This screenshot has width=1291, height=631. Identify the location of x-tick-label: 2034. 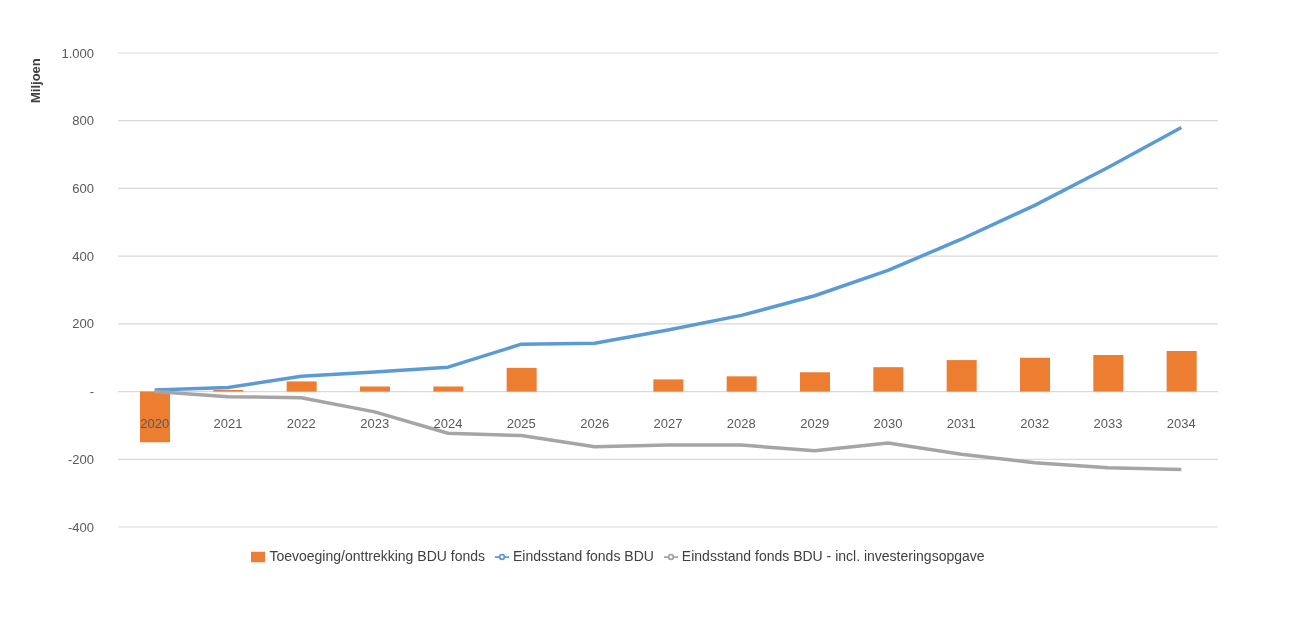
(1181, 423).